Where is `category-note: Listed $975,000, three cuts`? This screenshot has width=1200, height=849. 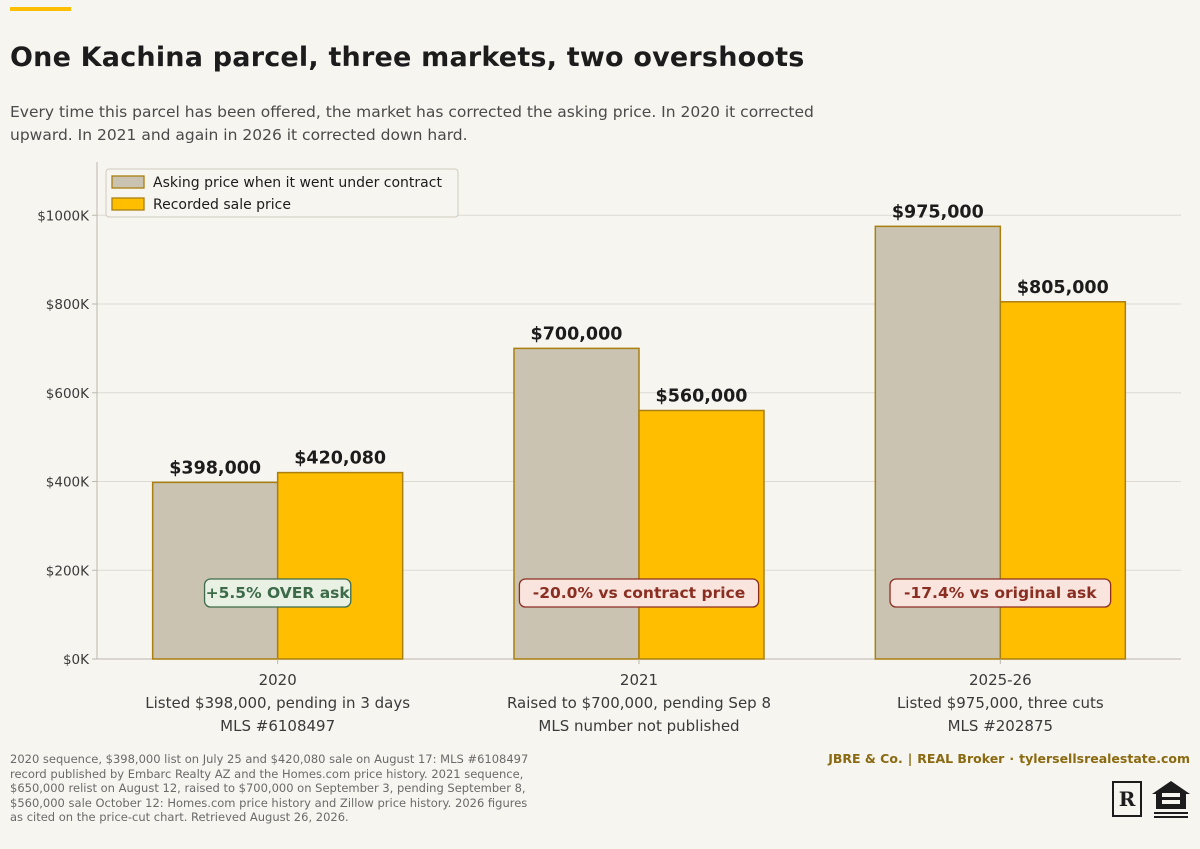
category-note: Listed $975,000, three cuts is located at coordinates (1000, 703).